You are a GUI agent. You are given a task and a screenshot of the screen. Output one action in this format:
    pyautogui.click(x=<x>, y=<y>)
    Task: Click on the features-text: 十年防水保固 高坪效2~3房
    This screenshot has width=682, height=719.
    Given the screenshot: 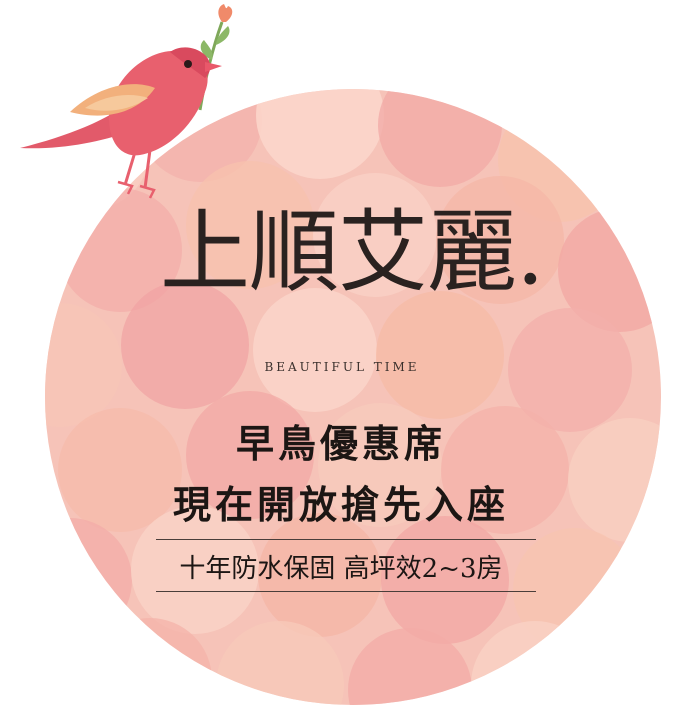 What is the action you would take?
    pyautogui.click(x=341, y=569)
    